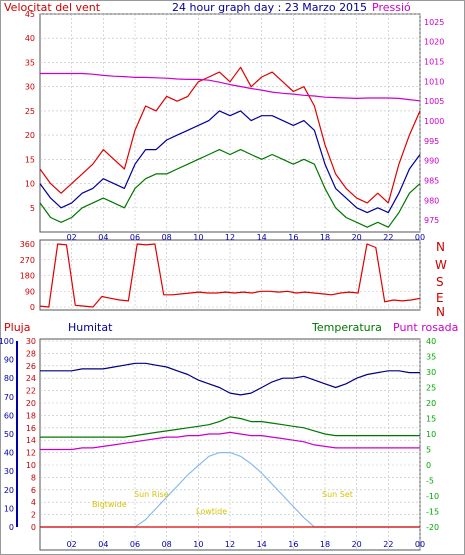  What do you see at coordinates (31, 341) in the screenshot?
I see `rain-axis-tick-label: 30` at bounding box center [31, 341].